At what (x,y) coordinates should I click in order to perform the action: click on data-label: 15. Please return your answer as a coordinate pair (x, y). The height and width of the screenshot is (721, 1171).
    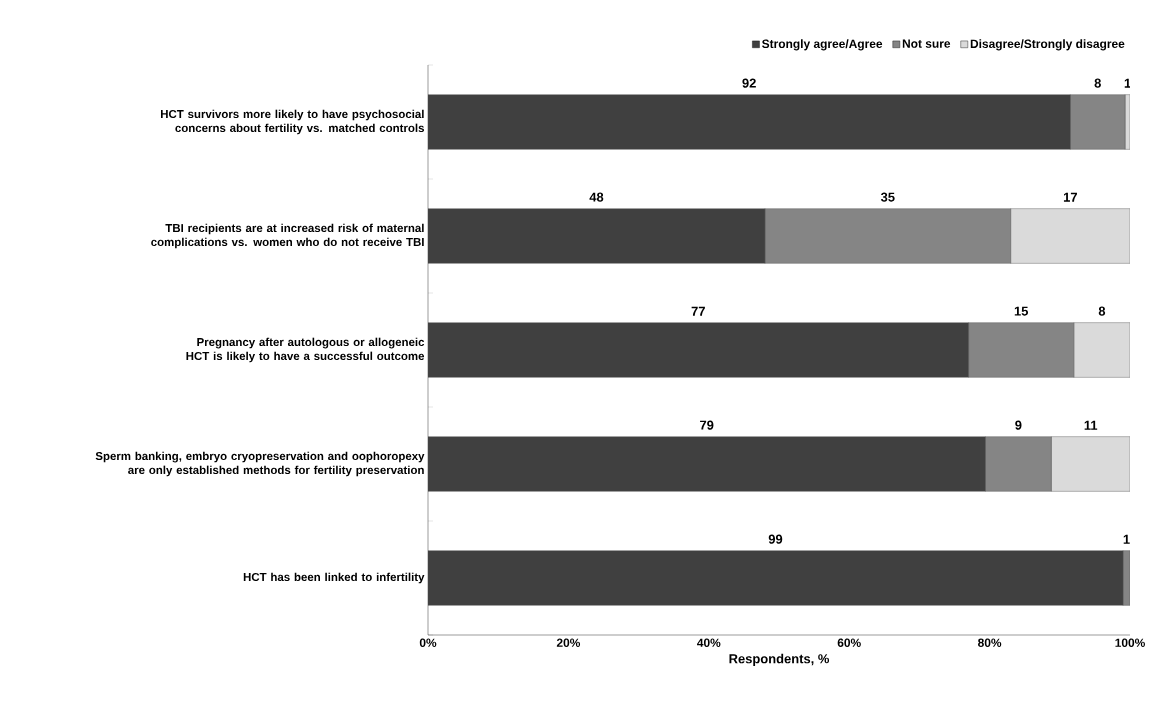
    Looking at the image, I should click on (1021, 311).